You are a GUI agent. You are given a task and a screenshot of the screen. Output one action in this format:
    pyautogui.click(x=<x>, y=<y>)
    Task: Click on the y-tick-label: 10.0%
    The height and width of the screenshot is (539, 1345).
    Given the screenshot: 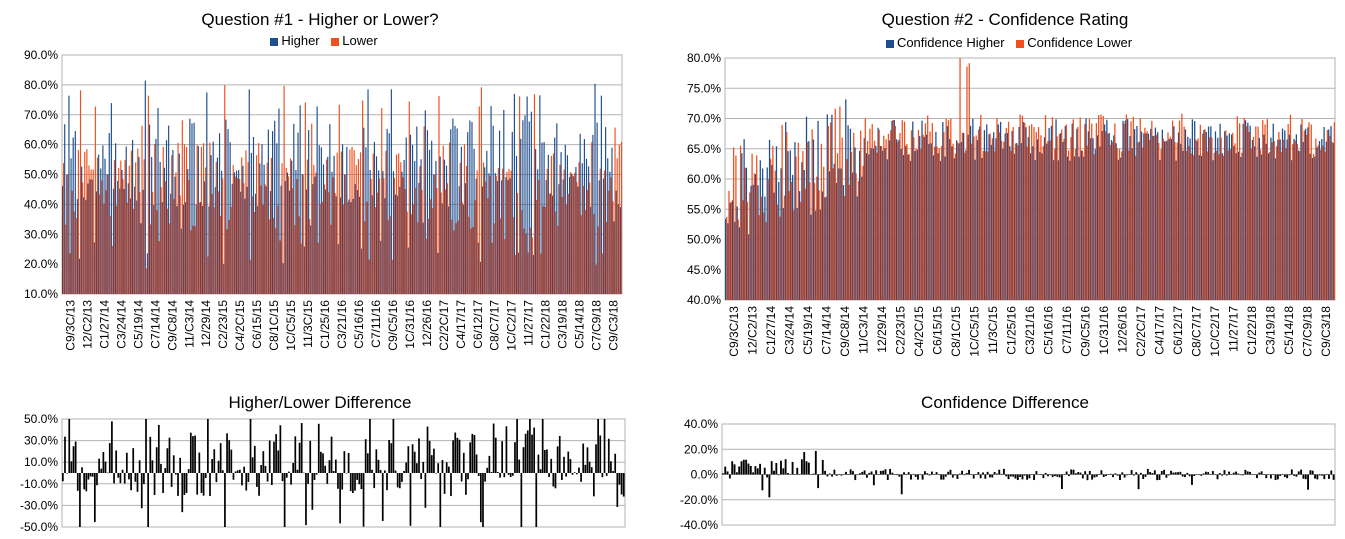 What is the action you would take?
    pyautogui.click(x=41, y=462)
    